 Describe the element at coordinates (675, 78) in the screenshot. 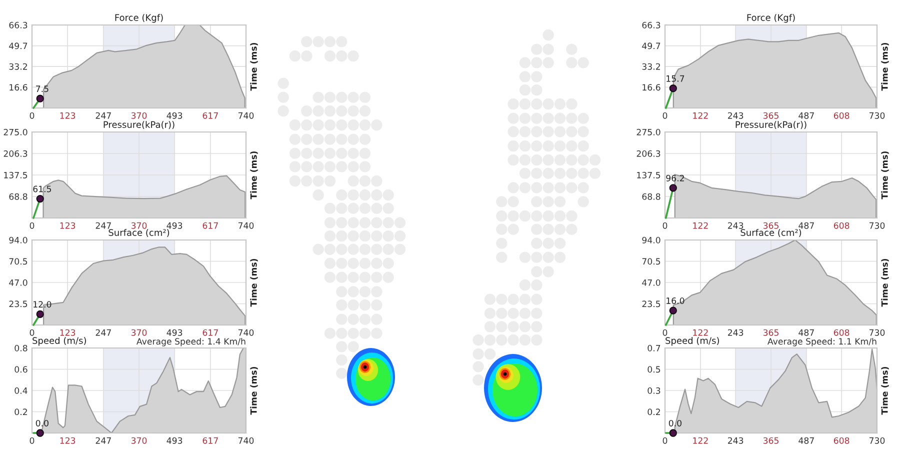

I see `data-label: 15.7` at that location.